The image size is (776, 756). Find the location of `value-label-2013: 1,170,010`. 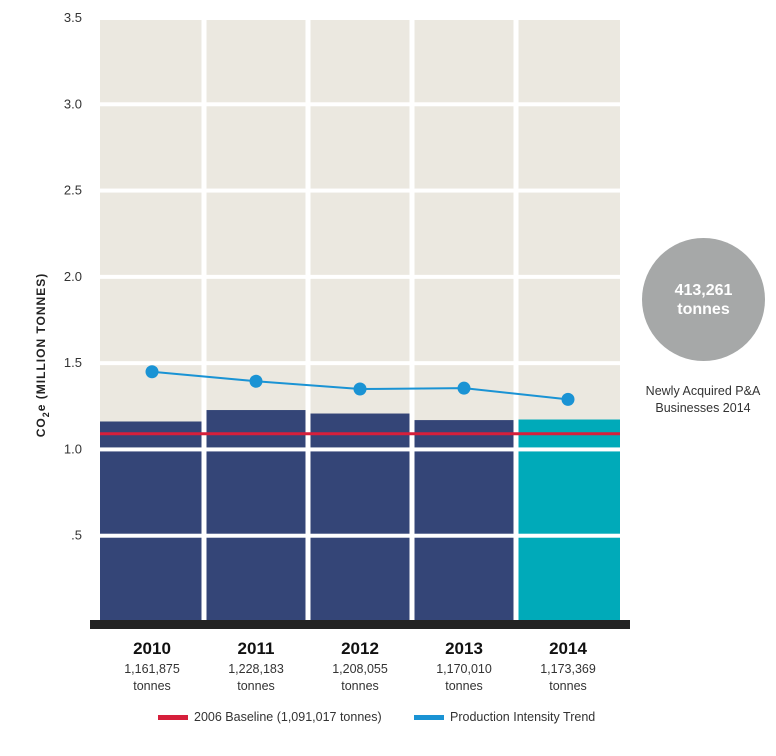

value-label-2013: 1,170,010 is located at coordinates (464, 669).